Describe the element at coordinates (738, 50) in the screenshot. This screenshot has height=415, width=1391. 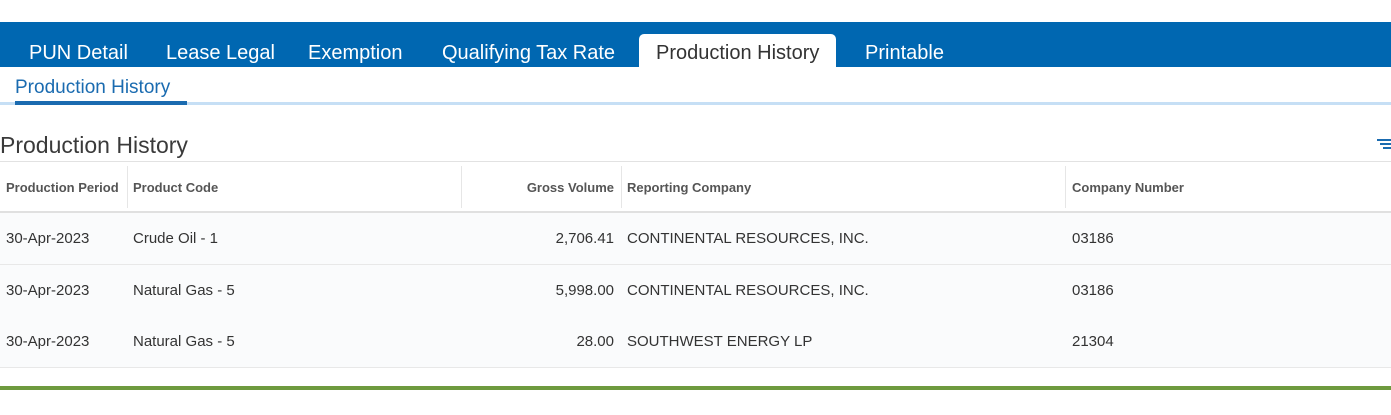
I see `tab-production-history: Production History` at that location.